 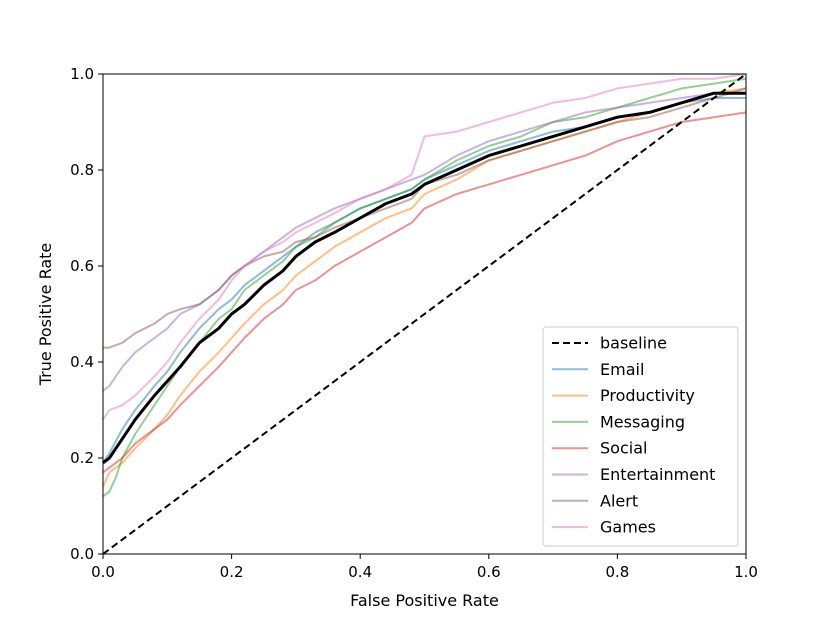 What do you see at coordinates (232, 572) in the screenshot?
I see `x-tick-label: 0.2` at bounding box center [232, 572].